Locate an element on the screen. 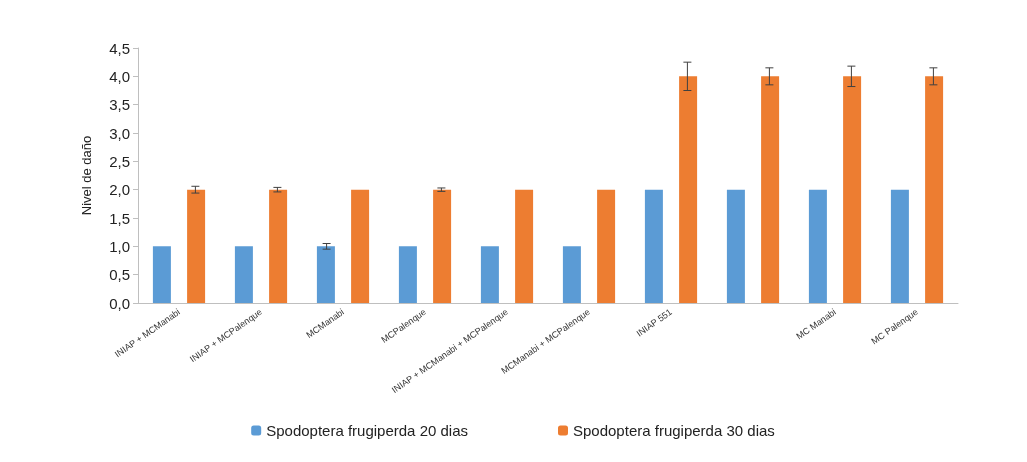  legend-label: Spodoptera frugiperda 20 dias is located at coordinates (367, 430).